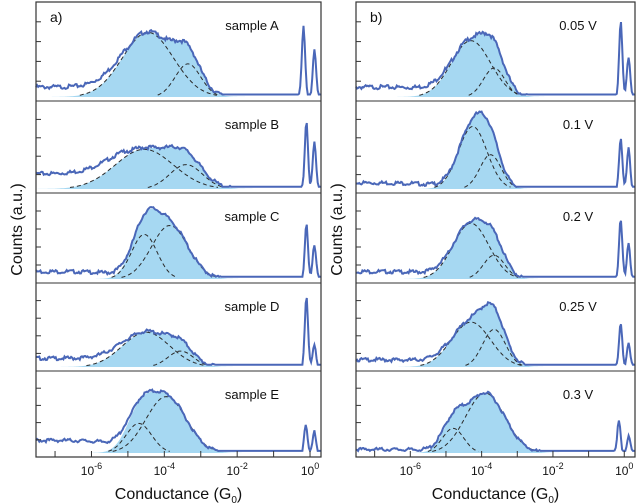 The height and width of the screenshot is (504, 638). I want to click on subplot-4: 0.25 V, so click(495, 335).